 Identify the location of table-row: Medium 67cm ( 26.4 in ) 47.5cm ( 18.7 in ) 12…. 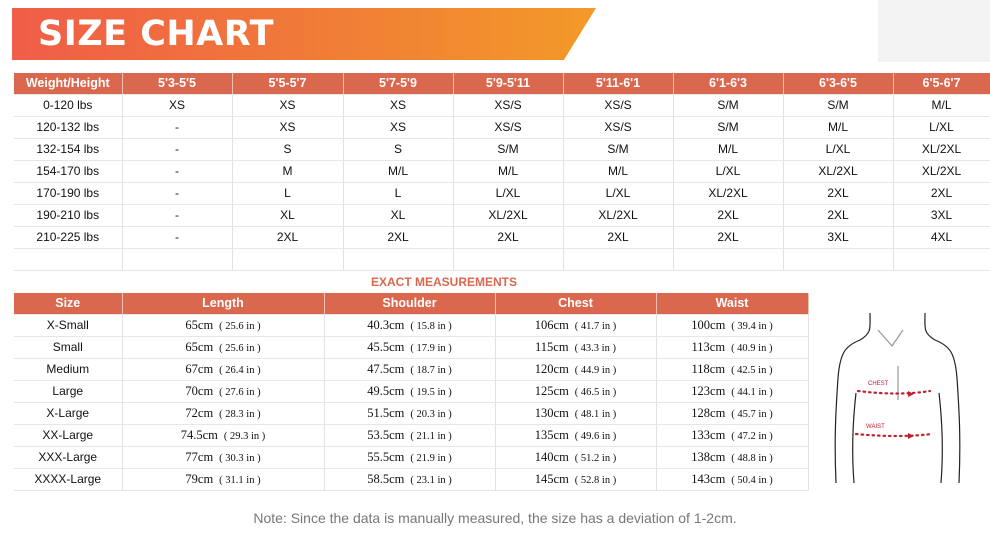
(411, 369).